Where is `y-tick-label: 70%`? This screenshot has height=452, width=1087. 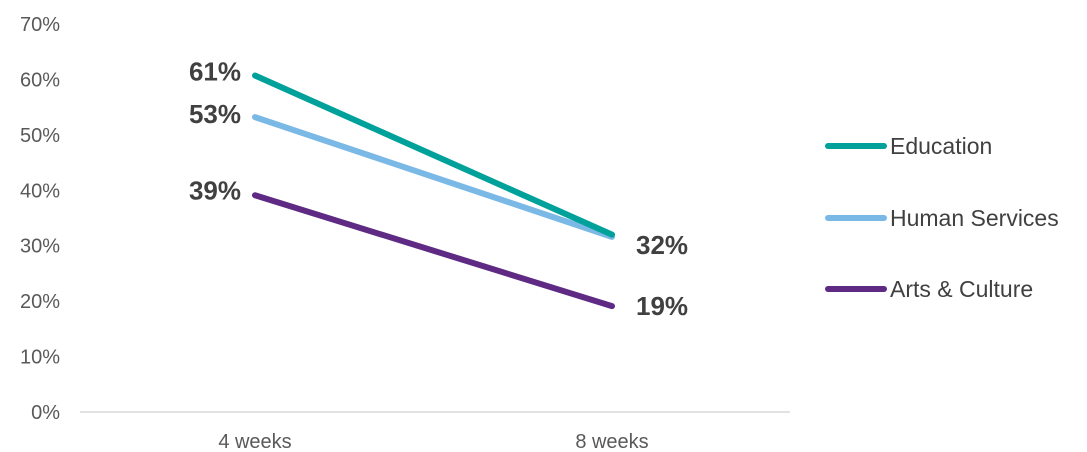
y-tick-label: 70% is located at coordinates (40, 25).